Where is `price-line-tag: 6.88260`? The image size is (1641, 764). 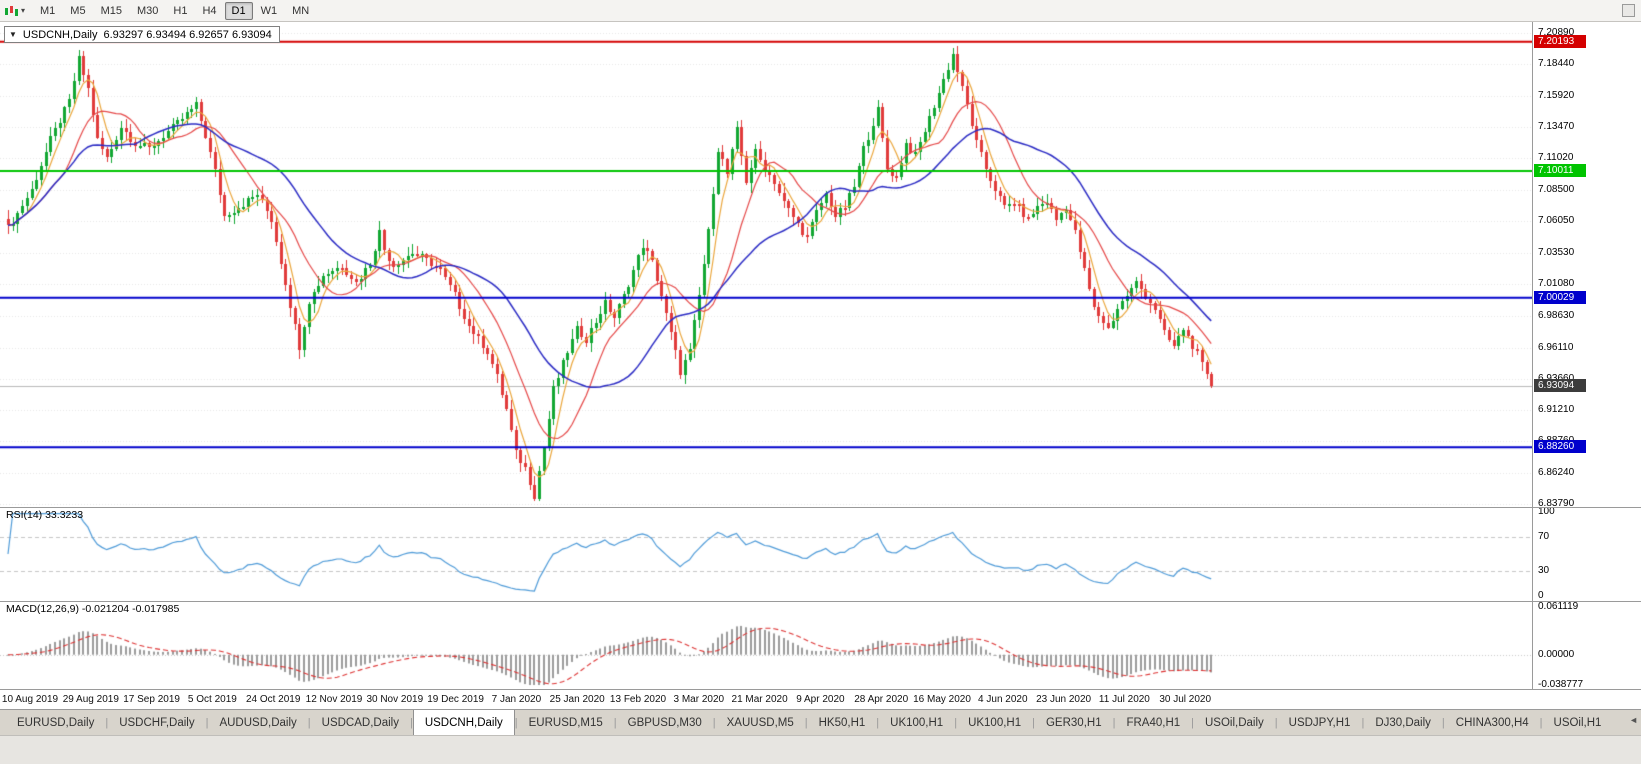
price-line-tag: 6.88260 is located at coordinates (1560, 447).